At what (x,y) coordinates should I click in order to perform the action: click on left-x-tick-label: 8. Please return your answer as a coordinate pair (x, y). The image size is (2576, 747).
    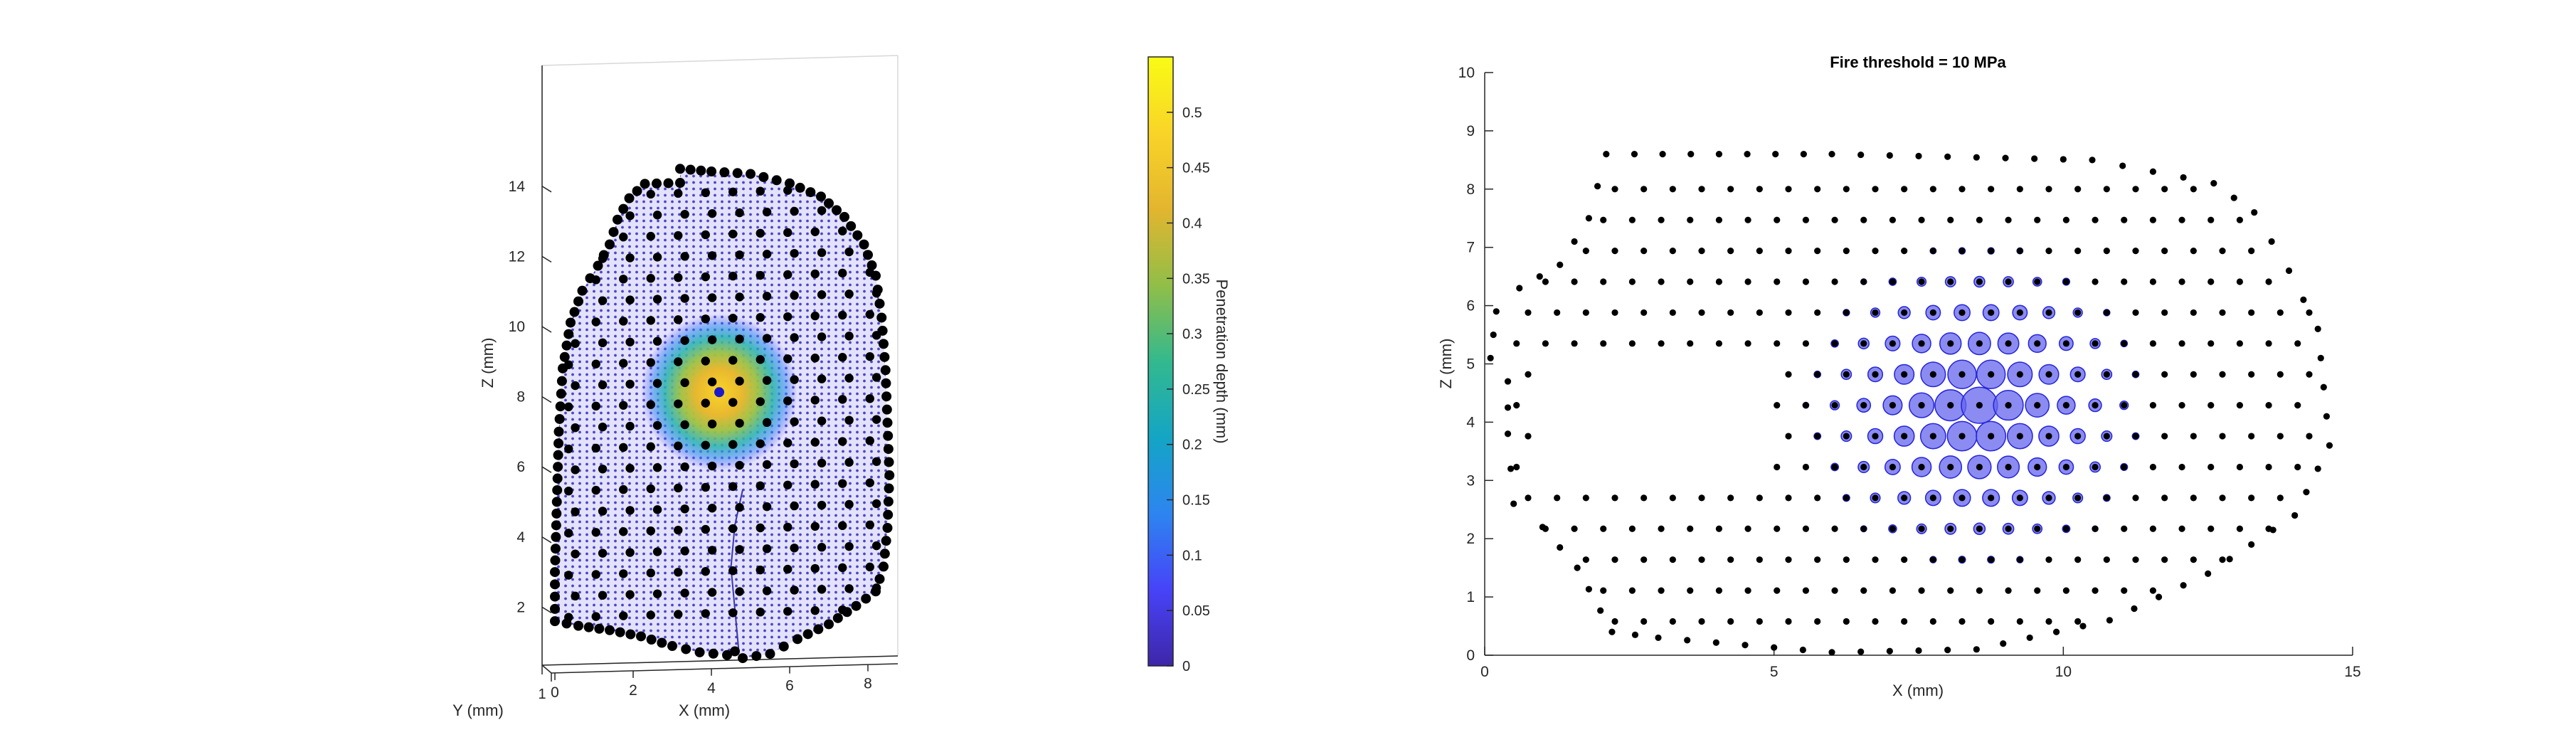
    Looking at the image, I should click on (868, 684).